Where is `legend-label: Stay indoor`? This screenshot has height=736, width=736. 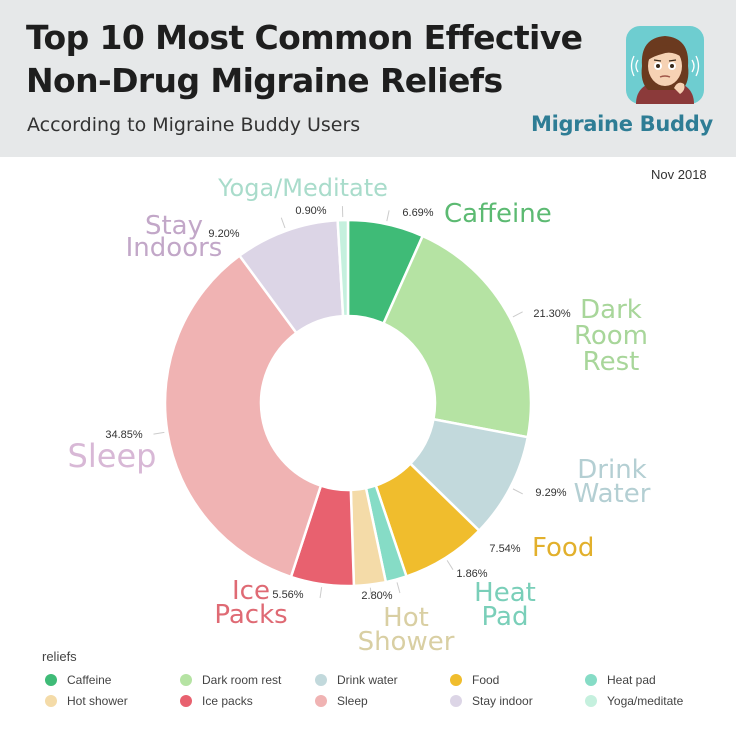
legend-label: Stay indoor is located at coordinates (502, 701).